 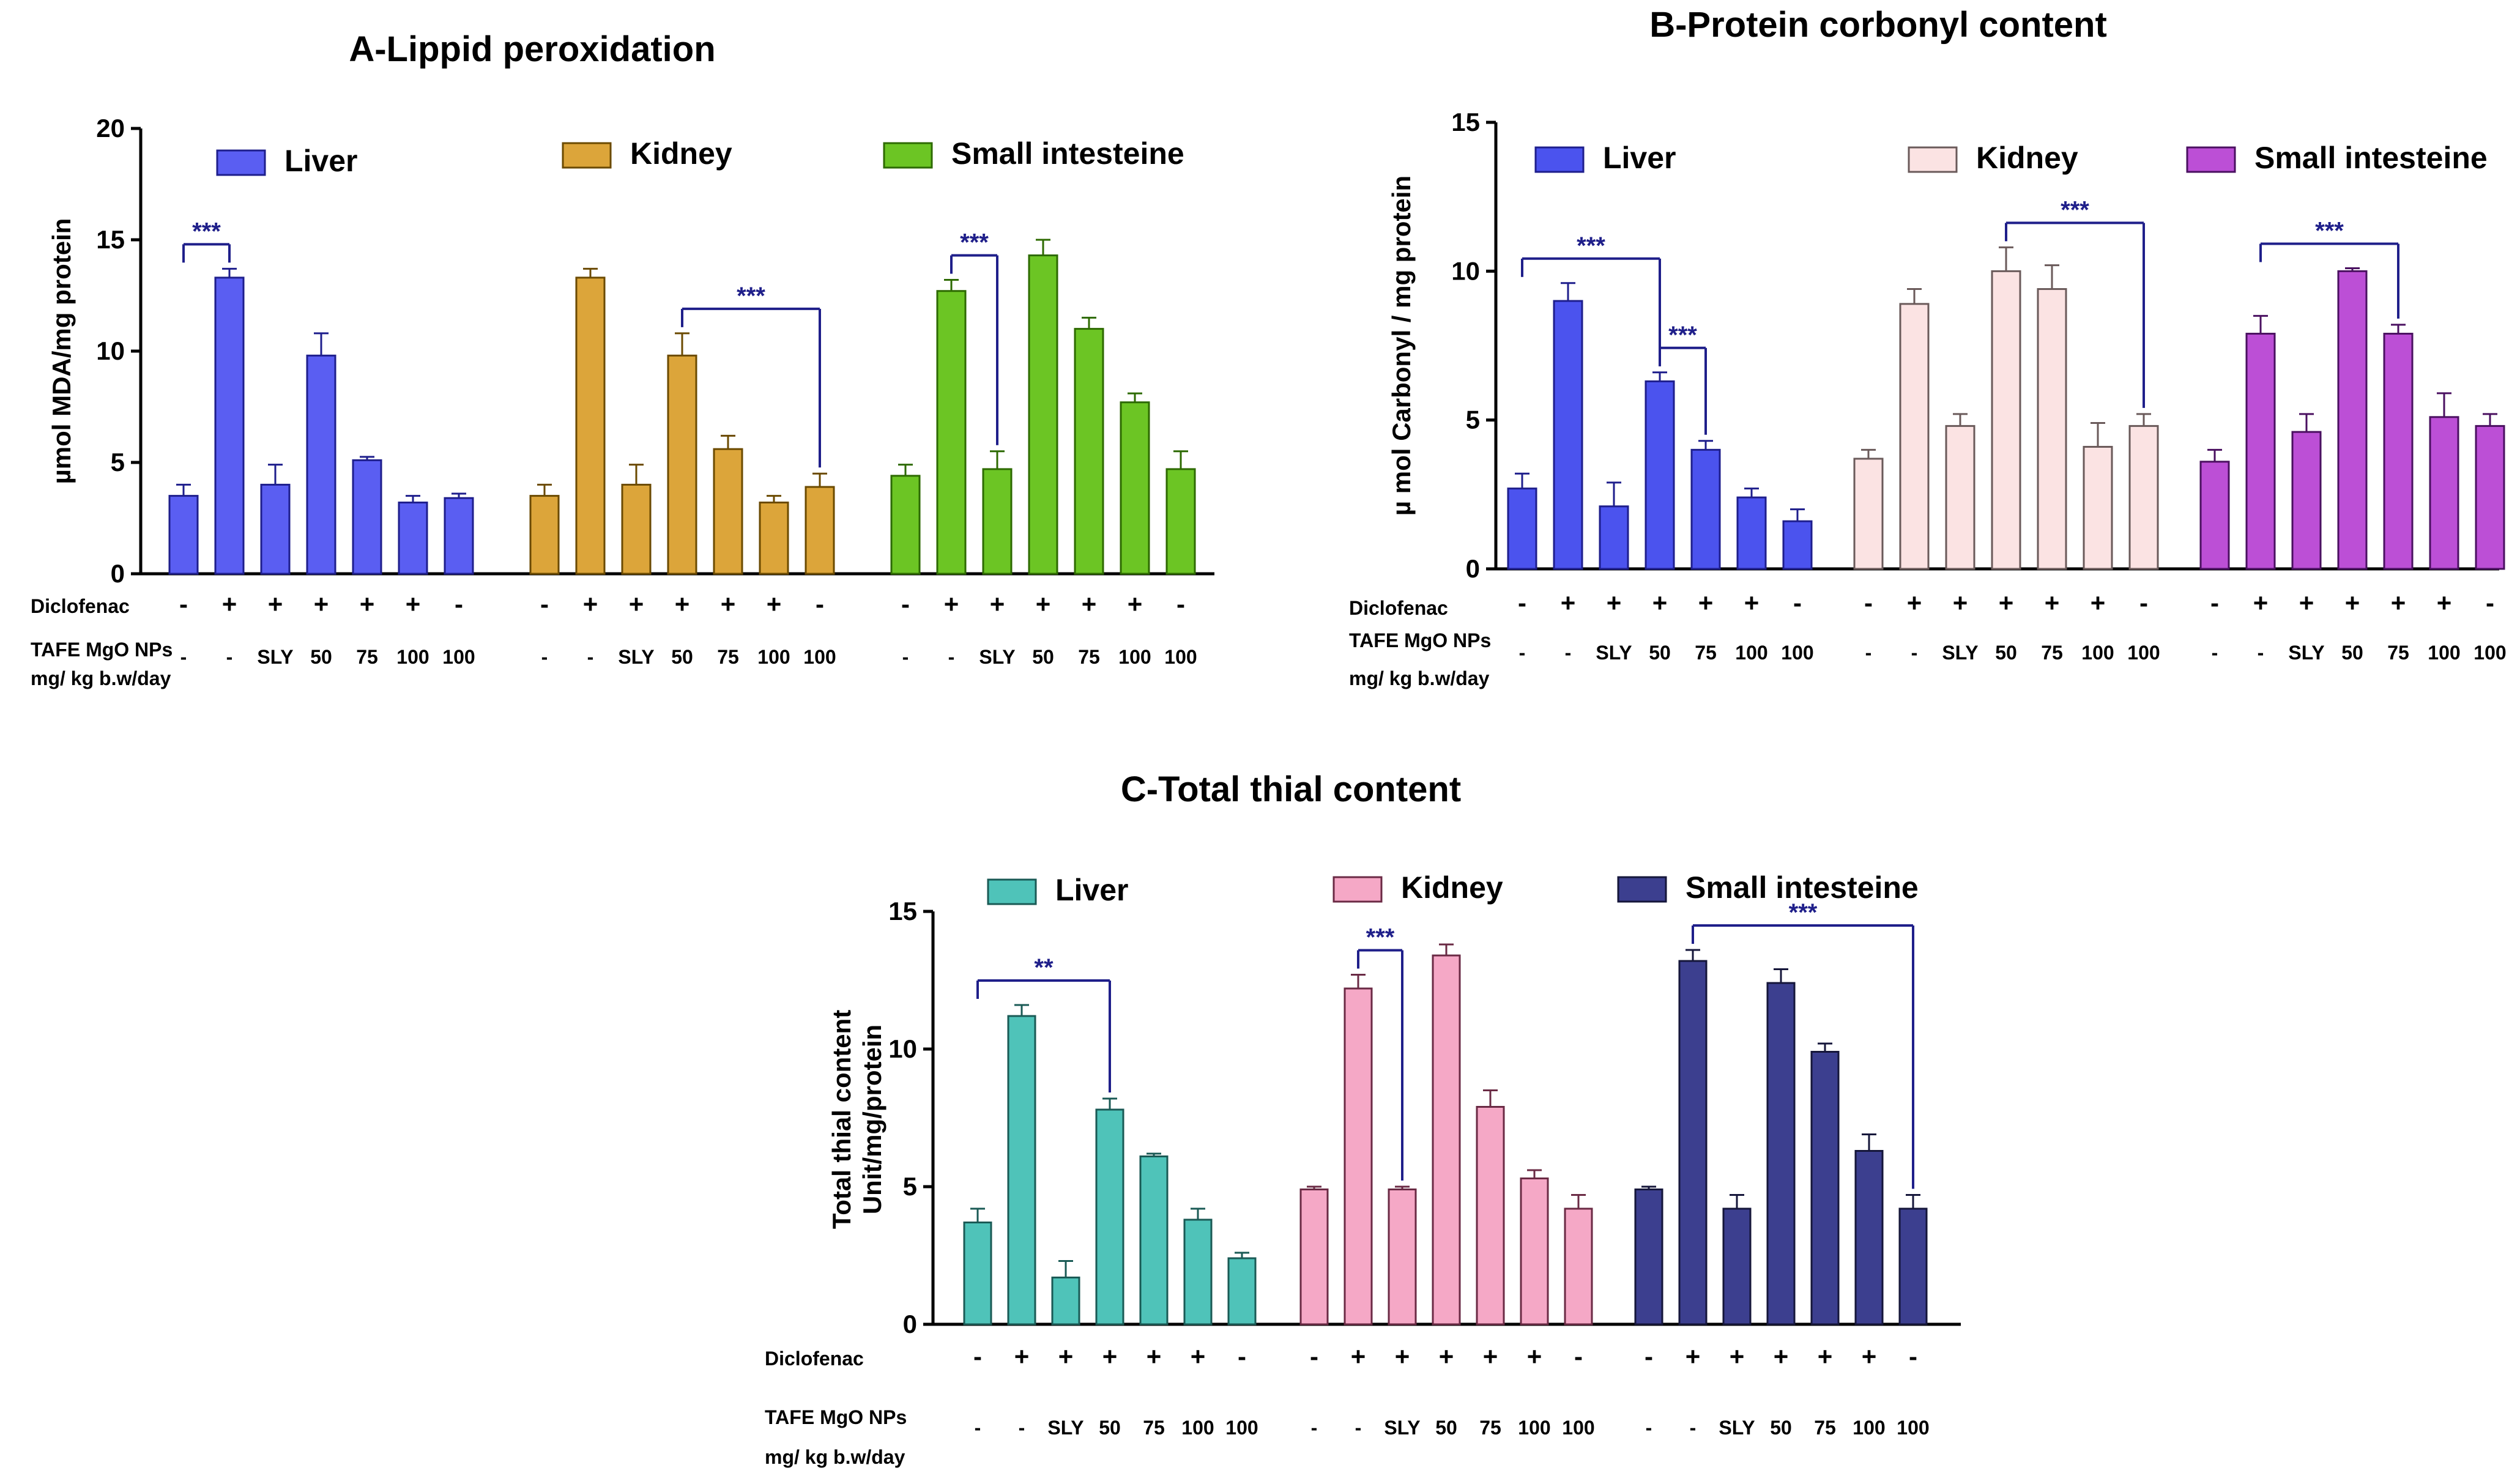 I want to click on y-axis-label: µmol MDA/mg protein, so click(x=61, y=351).